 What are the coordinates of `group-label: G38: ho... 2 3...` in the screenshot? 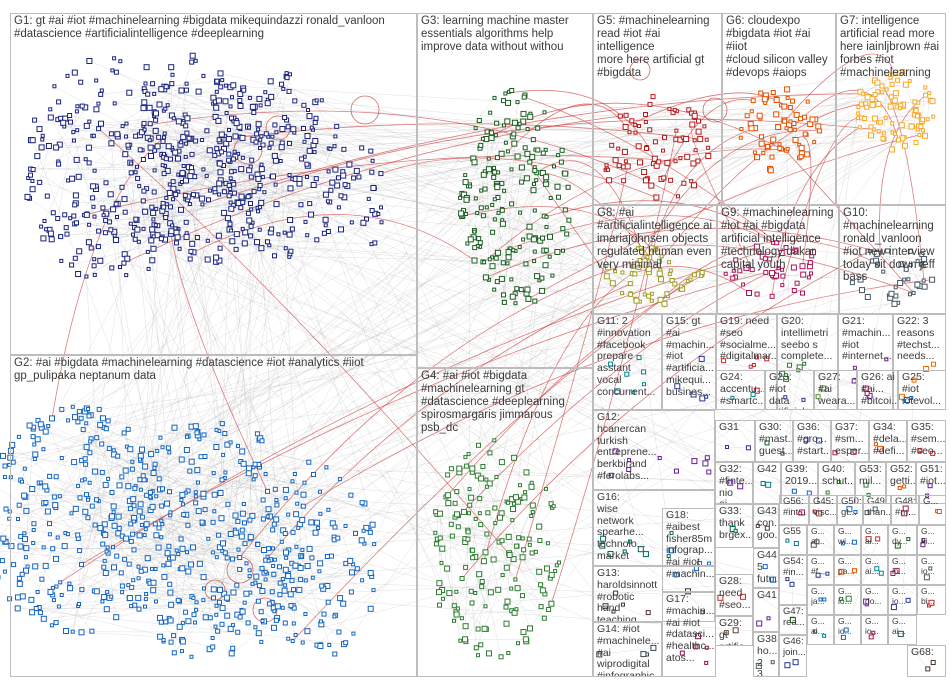 It's located at (768, 655).